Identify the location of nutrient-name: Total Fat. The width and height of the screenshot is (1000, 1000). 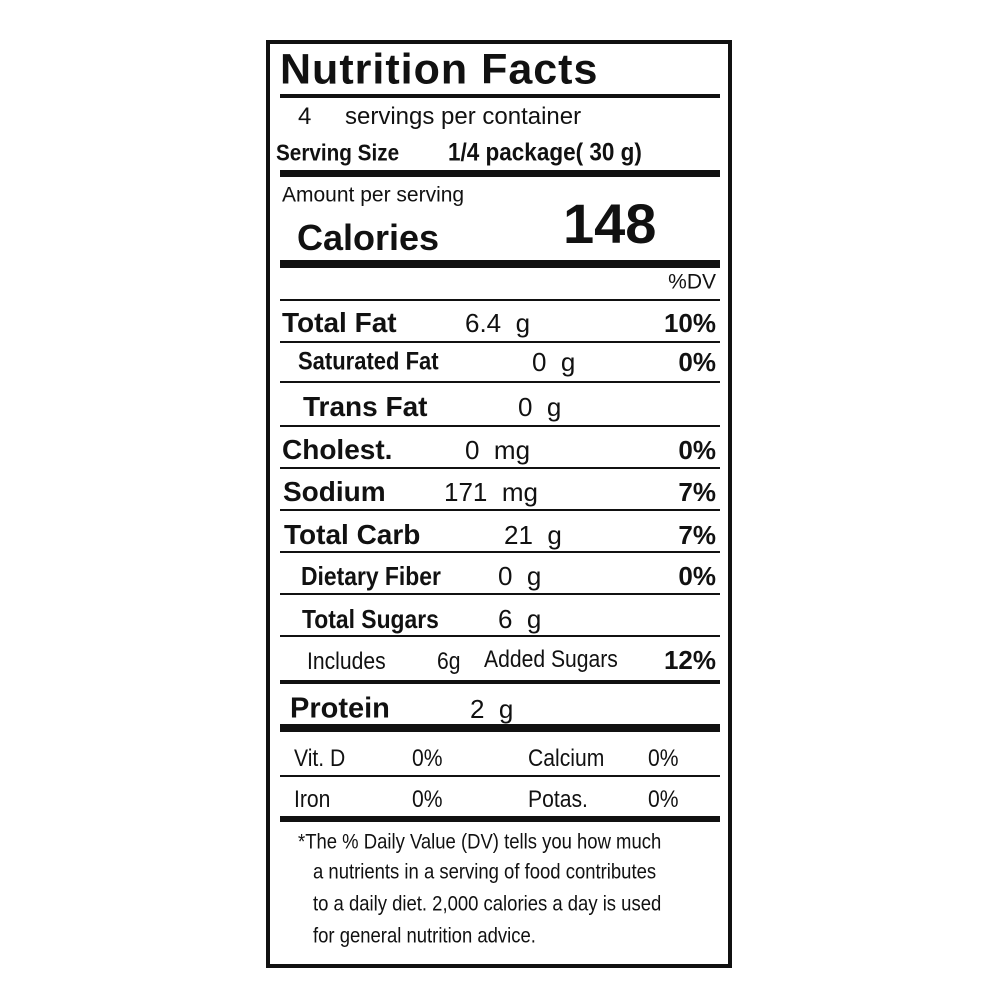
(339, 322).